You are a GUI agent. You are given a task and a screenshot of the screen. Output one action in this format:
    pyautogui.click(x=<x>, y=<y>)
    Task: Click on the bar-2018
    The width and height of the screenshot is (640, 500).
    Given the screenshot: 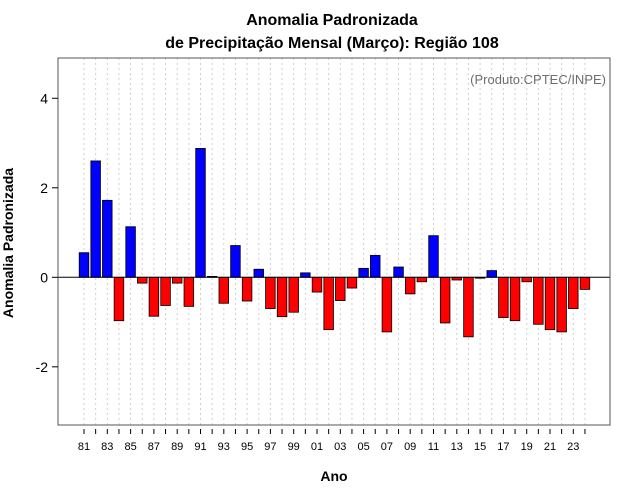 What is the action you would take?
    pyautogui.click(x=515, y=299)
    